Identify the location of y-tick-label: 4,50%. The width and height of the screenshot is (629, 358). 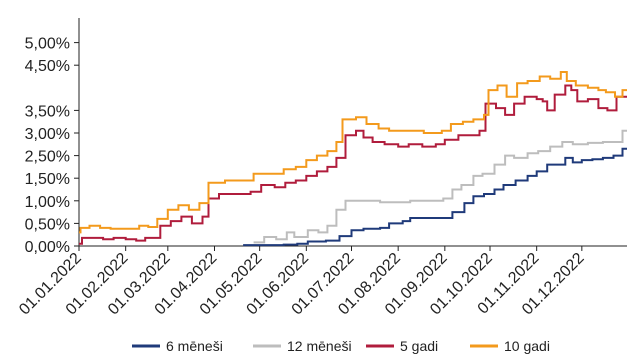
(47, 66).